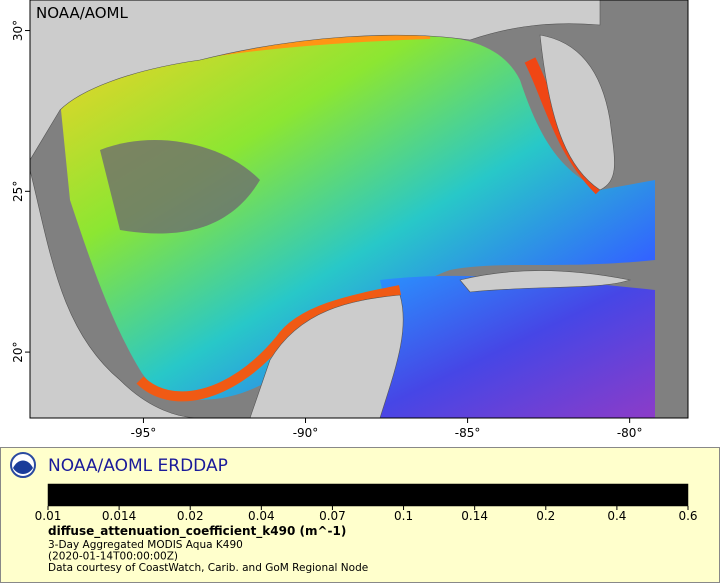 Image resolution: width=720 pixels, height=587 pixels. Describe the element at coordinates (48, 516) in the screenshot. I see `colorbar-tick-label: 0.01` at that location.